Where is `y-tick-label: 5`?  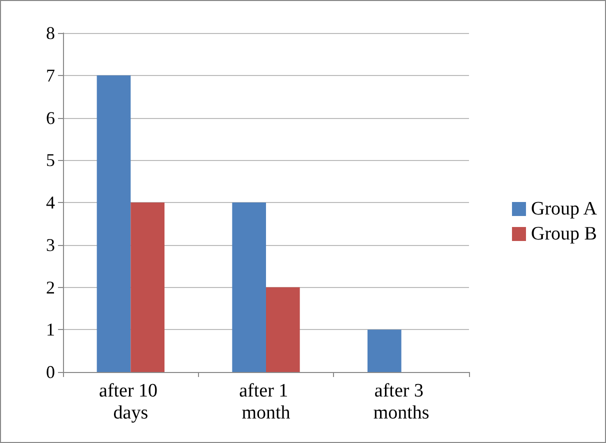 y-tick-label: 5 is located at coordinates (50, 160).